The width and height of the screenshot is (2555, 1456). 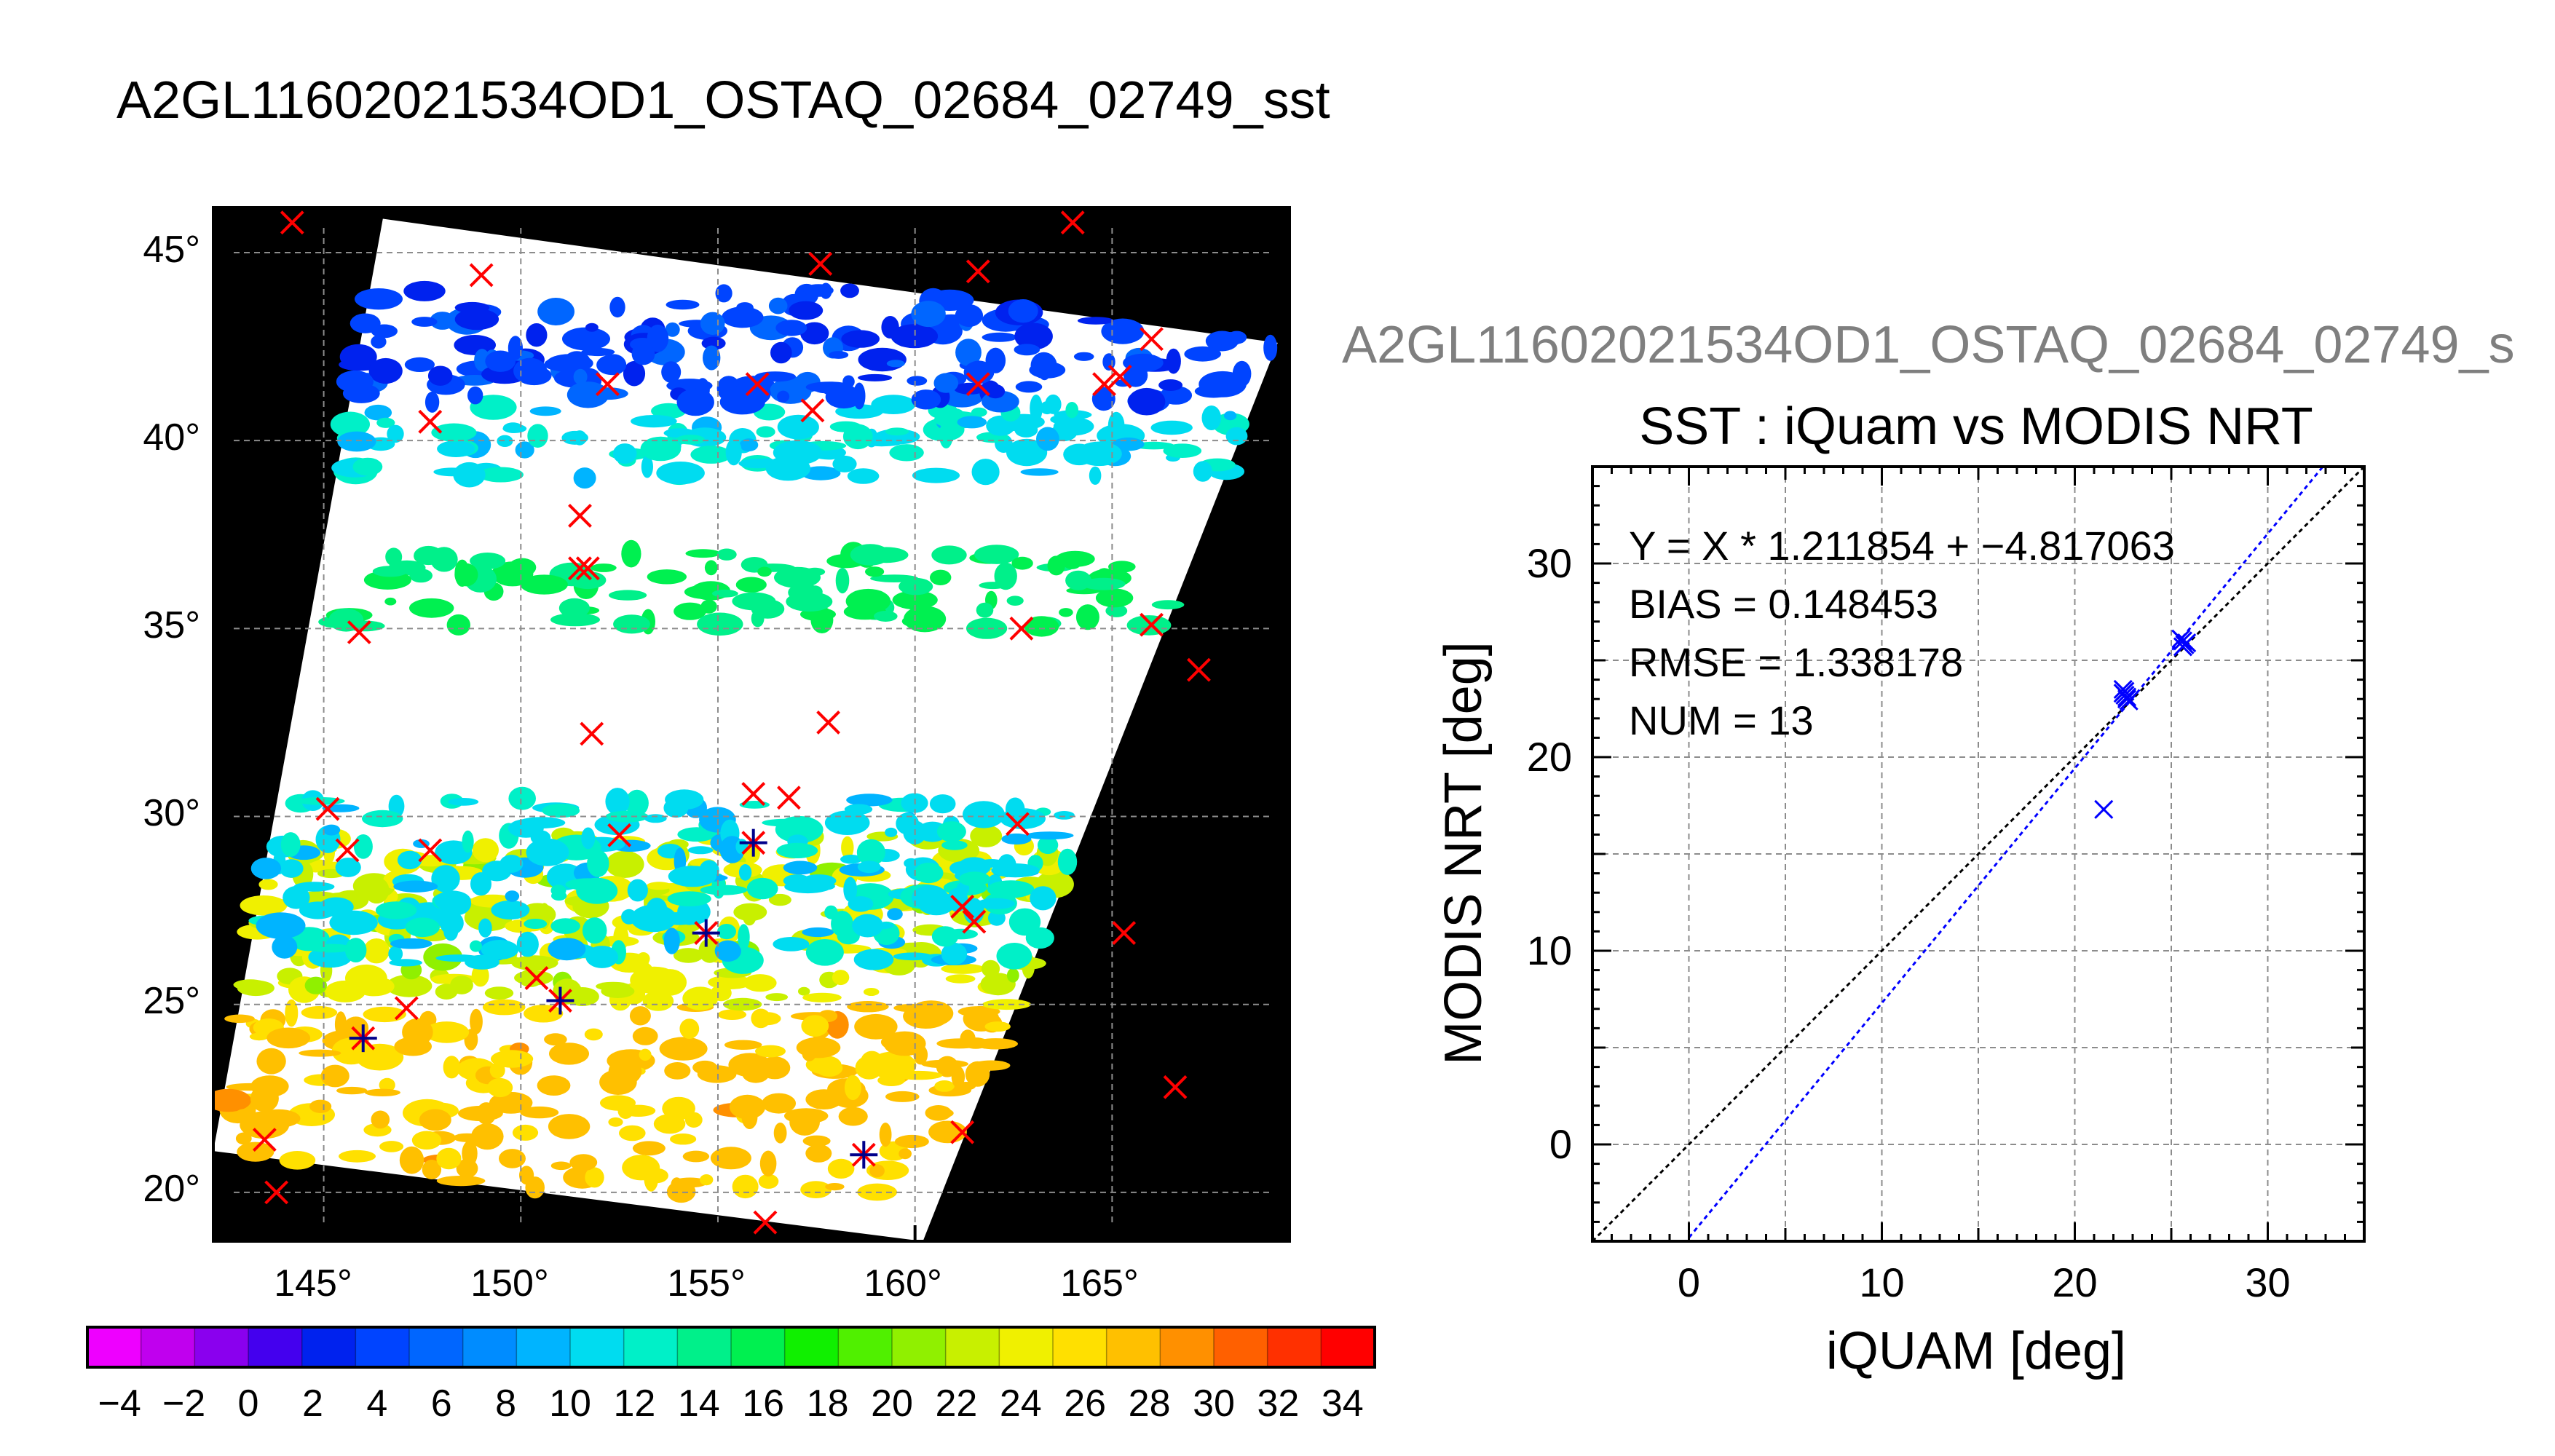 What do you see at coordinates (751, 589) in the screenshot?
I see `sst-patch` at bounding box center [751, 589].